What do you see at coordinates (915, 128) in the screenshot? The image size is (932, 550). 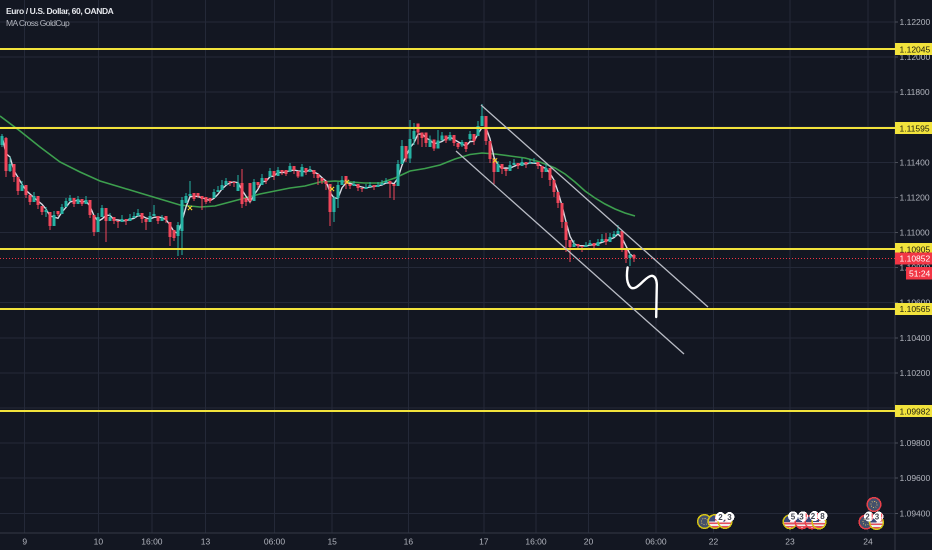 I see `svg-text: 1.11595` at bounding box center [915, 128].